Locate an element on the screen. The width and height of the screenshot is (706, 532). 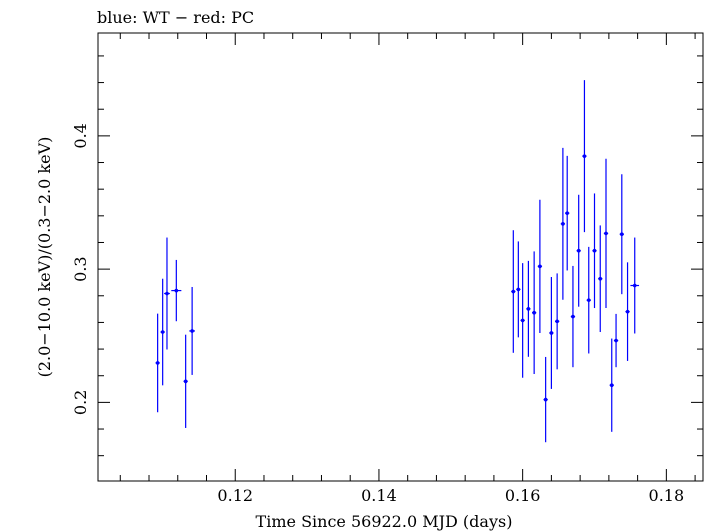
x-tick-label: 0.18 is located at coordinates (667, 495).